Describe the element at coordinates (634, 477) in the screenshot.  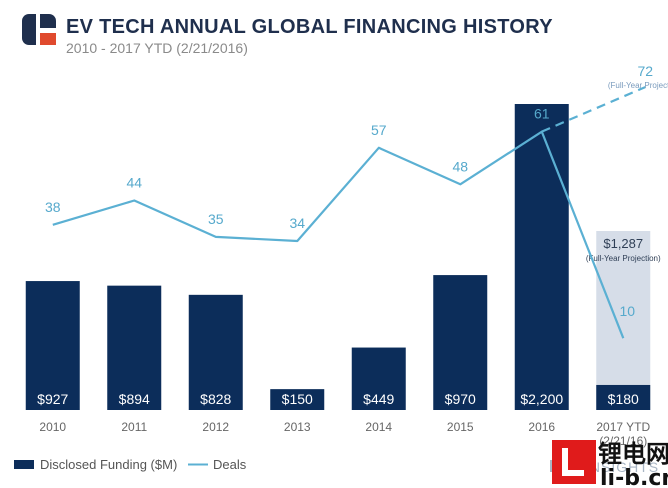
I see `watermark-url: li-b.cn` at that location.